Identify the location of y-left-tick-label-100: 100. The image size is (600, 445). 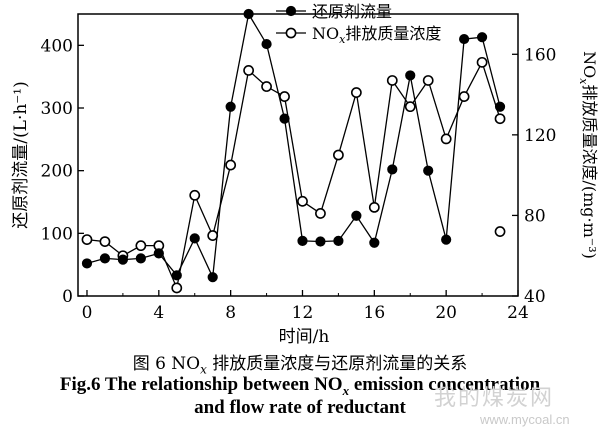
(57, 234).